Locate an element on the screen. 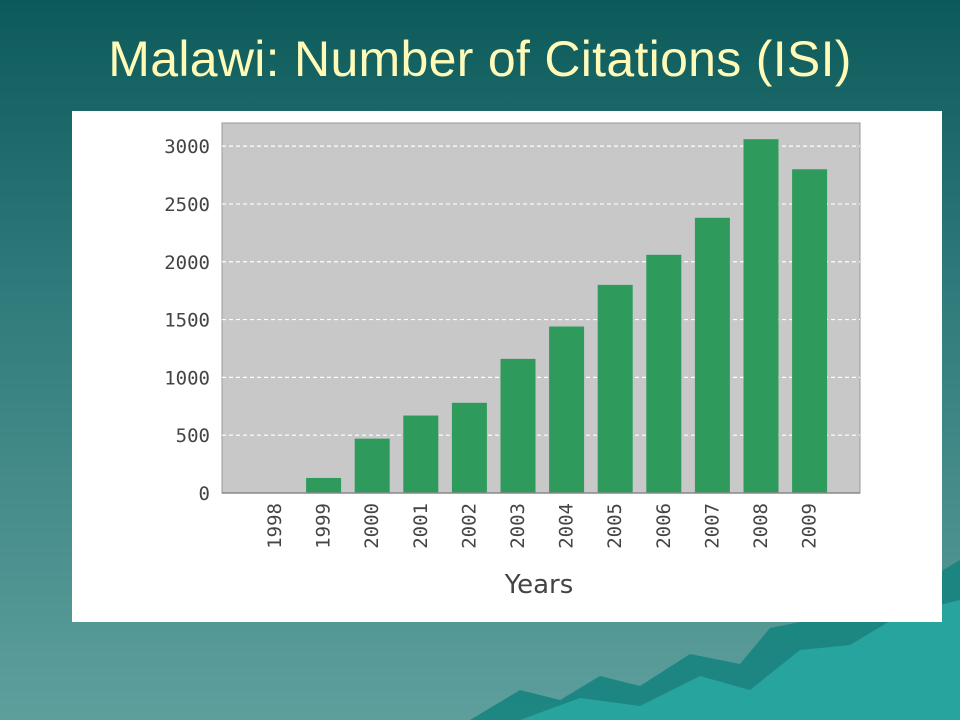 The height and width of the screenshot is (720, 960). bar-2009 is located at coordinates (810, 331).